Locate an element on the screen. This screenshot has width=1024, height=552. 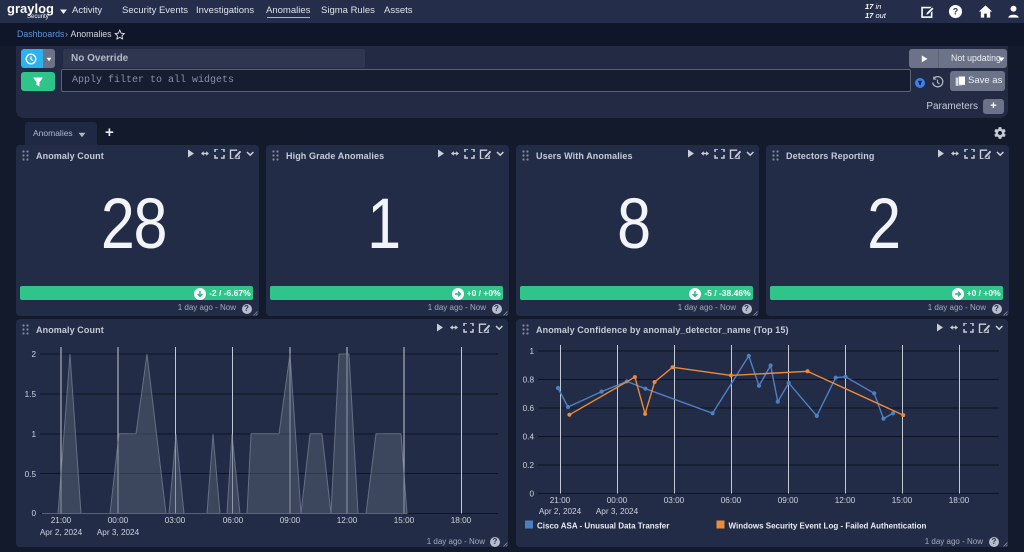
svg-text: 0.2 is located at coordinates (529, 465).